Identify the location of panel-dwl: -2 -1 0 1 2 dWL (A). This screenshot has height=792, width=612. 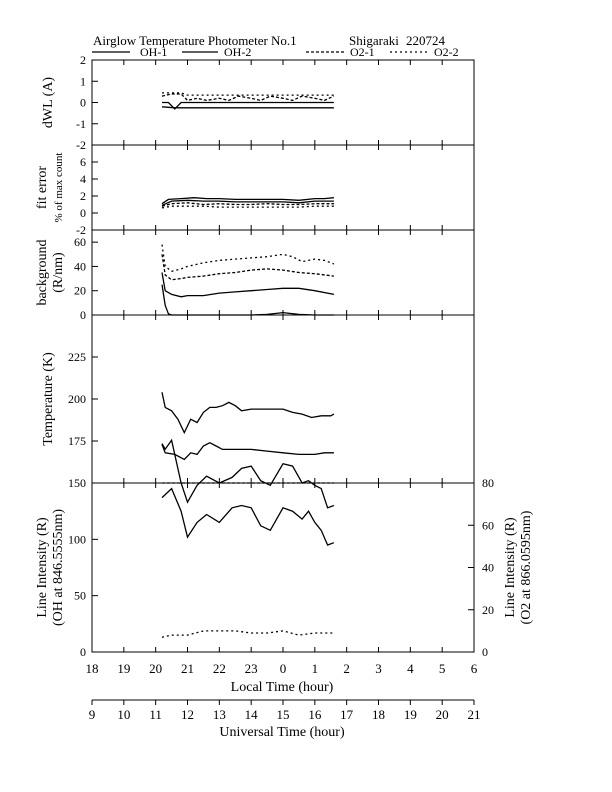
(258, 102).